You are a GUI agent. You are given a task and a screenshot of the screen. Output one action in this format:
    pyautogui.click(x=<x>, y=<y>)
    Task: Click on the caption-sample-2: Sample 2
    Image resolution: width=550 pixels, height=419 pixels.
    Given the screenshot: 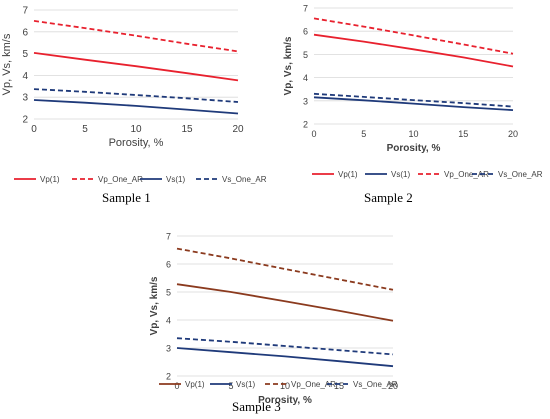 What is the action you would take?
    pyautogui.click(x=388, y=197)
    